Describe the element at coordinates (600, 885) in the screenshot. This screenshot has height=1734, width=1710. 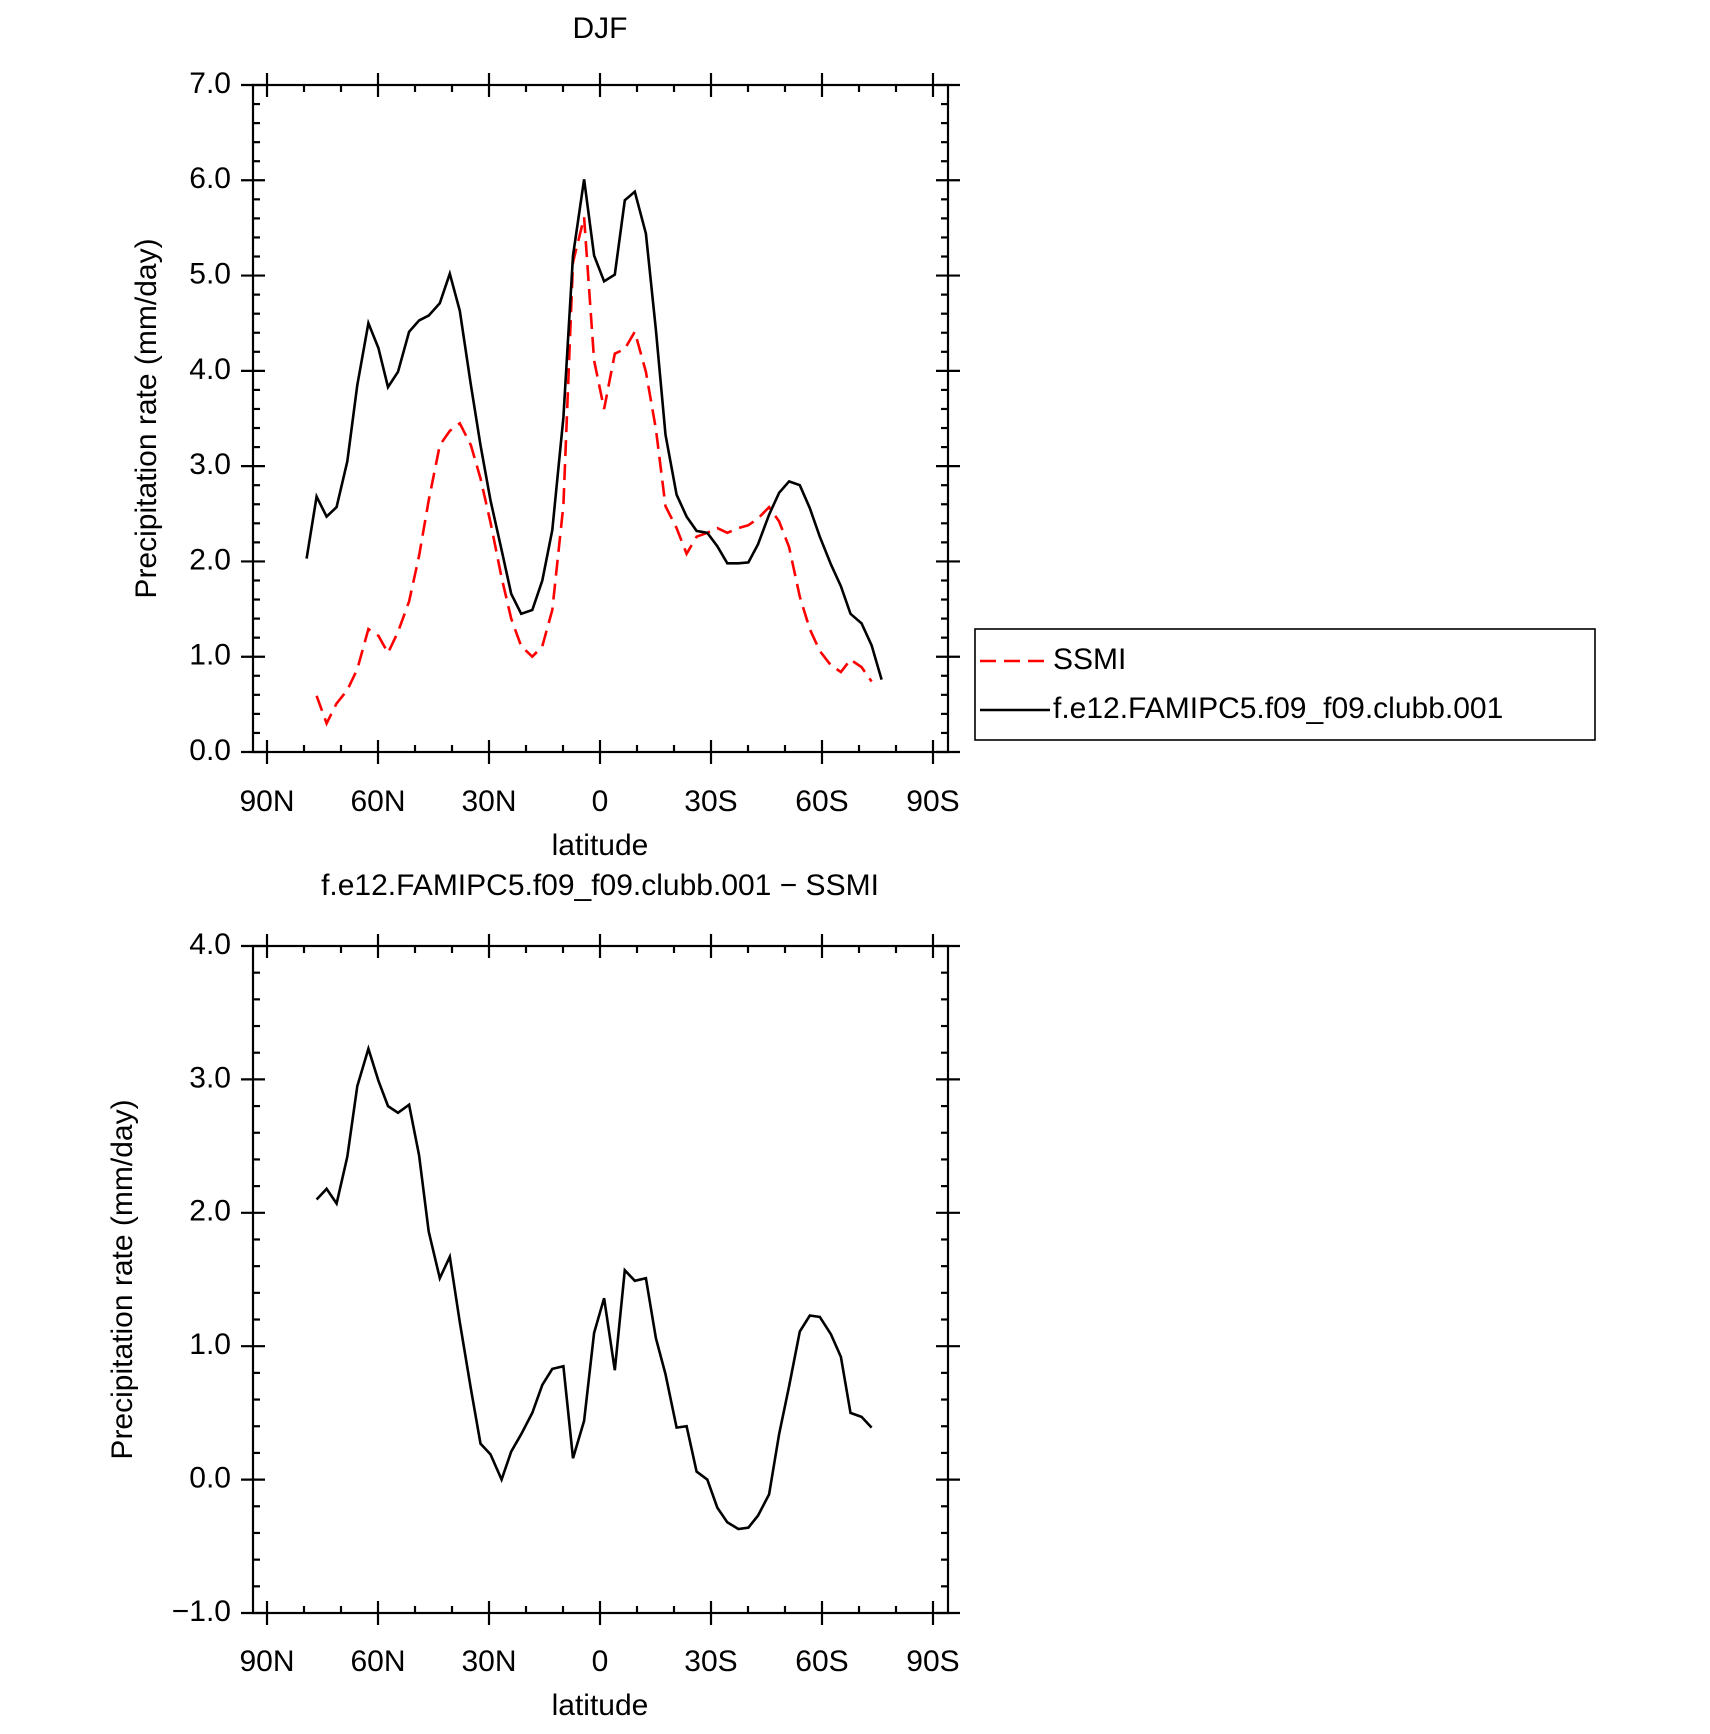
I see `chart-title: f.e12.FAMIPC5.f09_f09.clubb.001 − SSMI` at that location.